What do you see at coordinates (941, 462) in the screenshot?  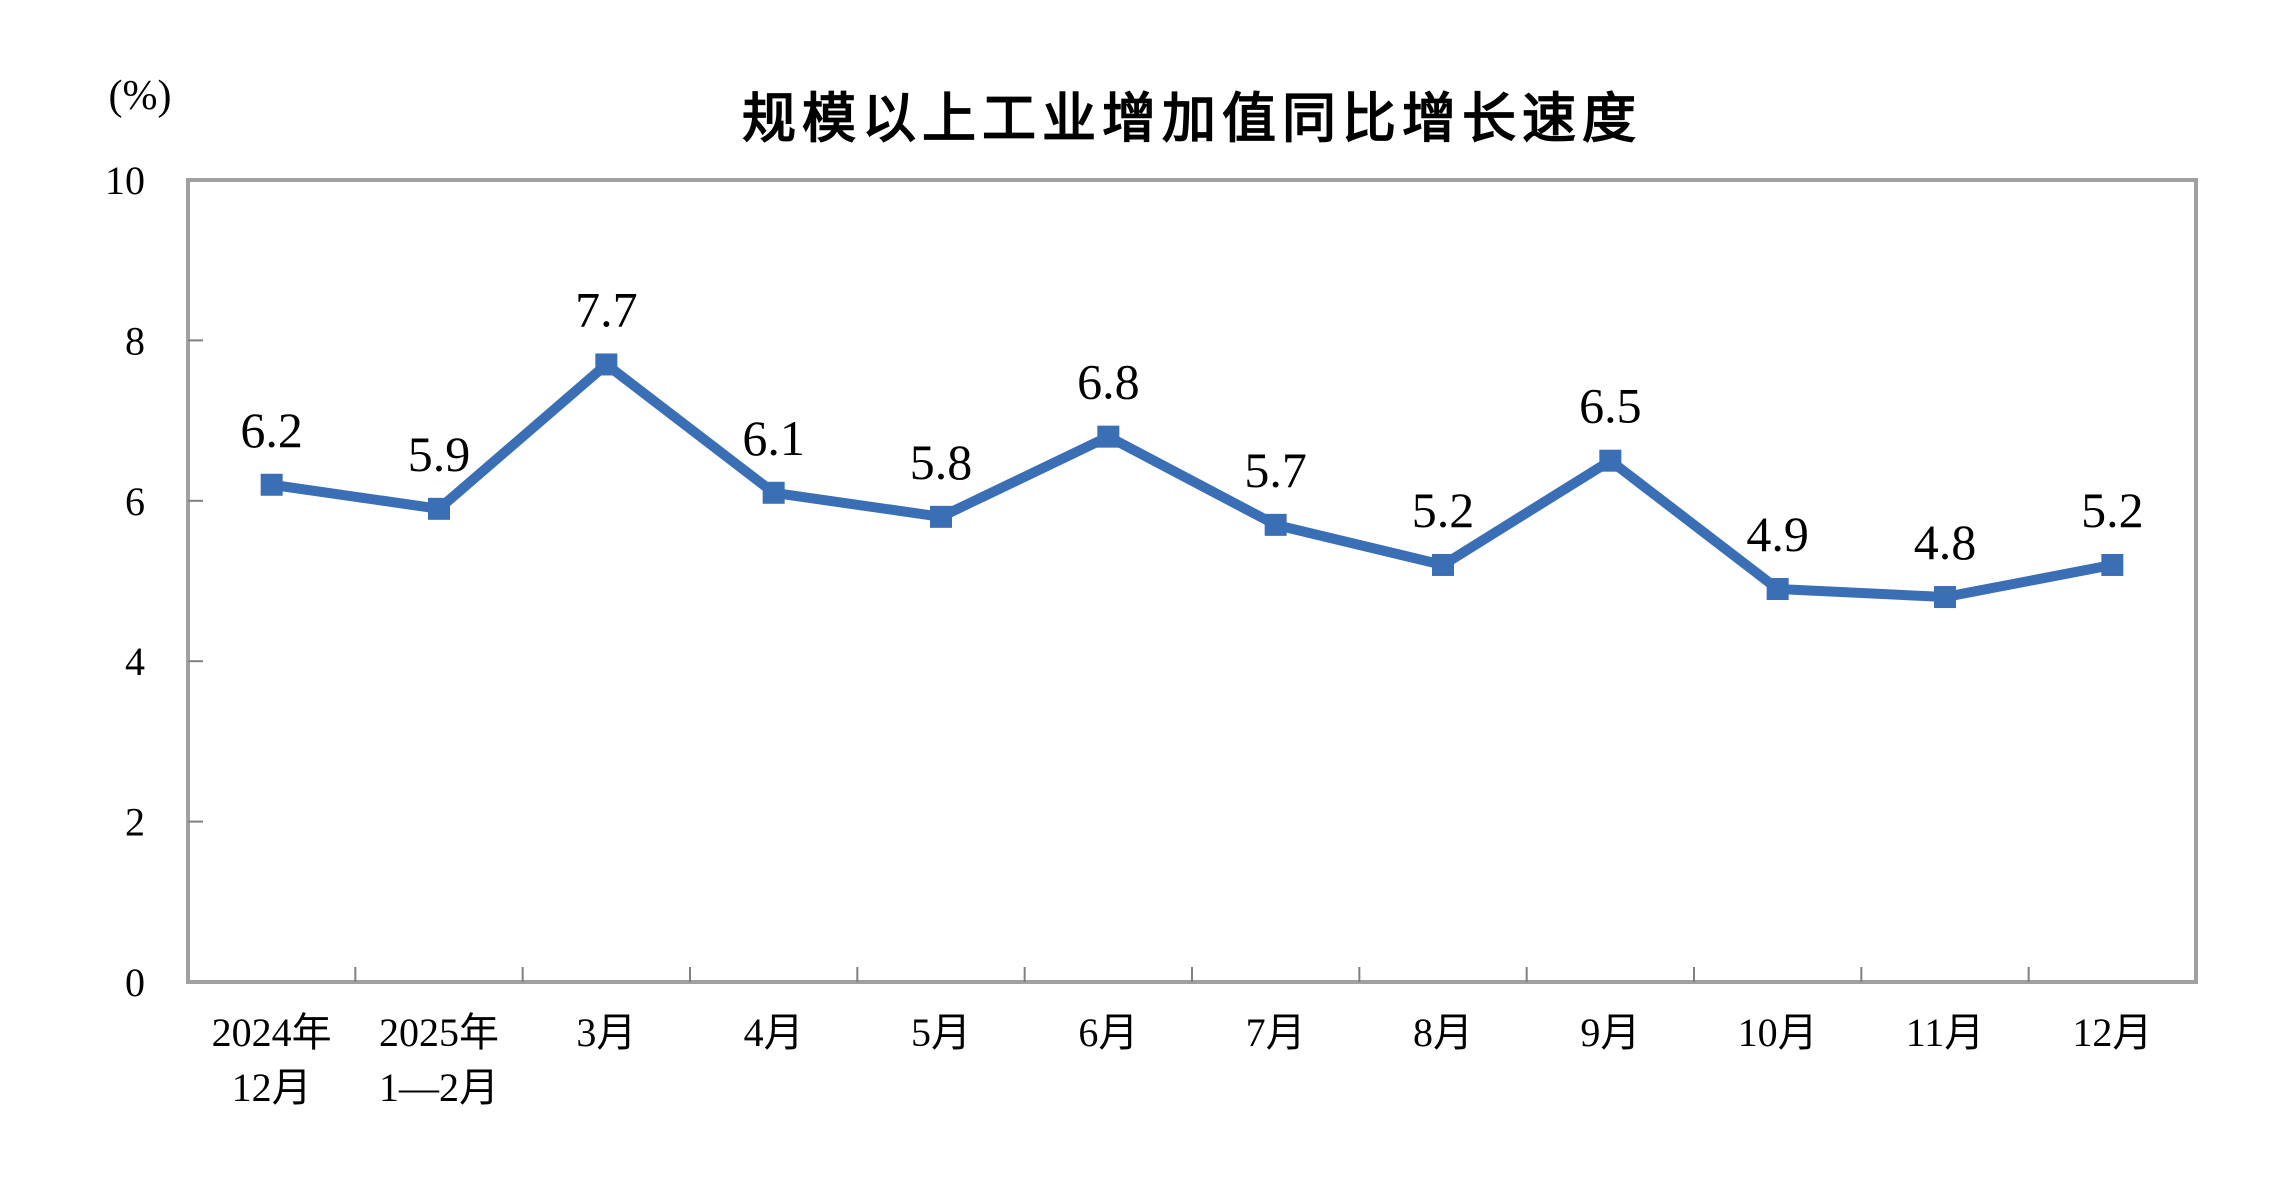 I see `data-point-label: 5.8` at bounding box center [941, 462].